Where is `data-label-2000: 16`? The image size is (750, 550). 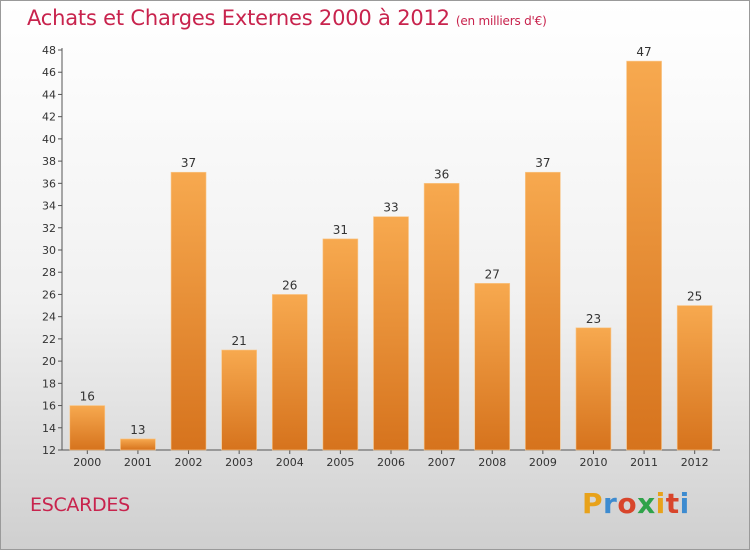
data-label-2000: 16 is located at coordinates (87, 397).